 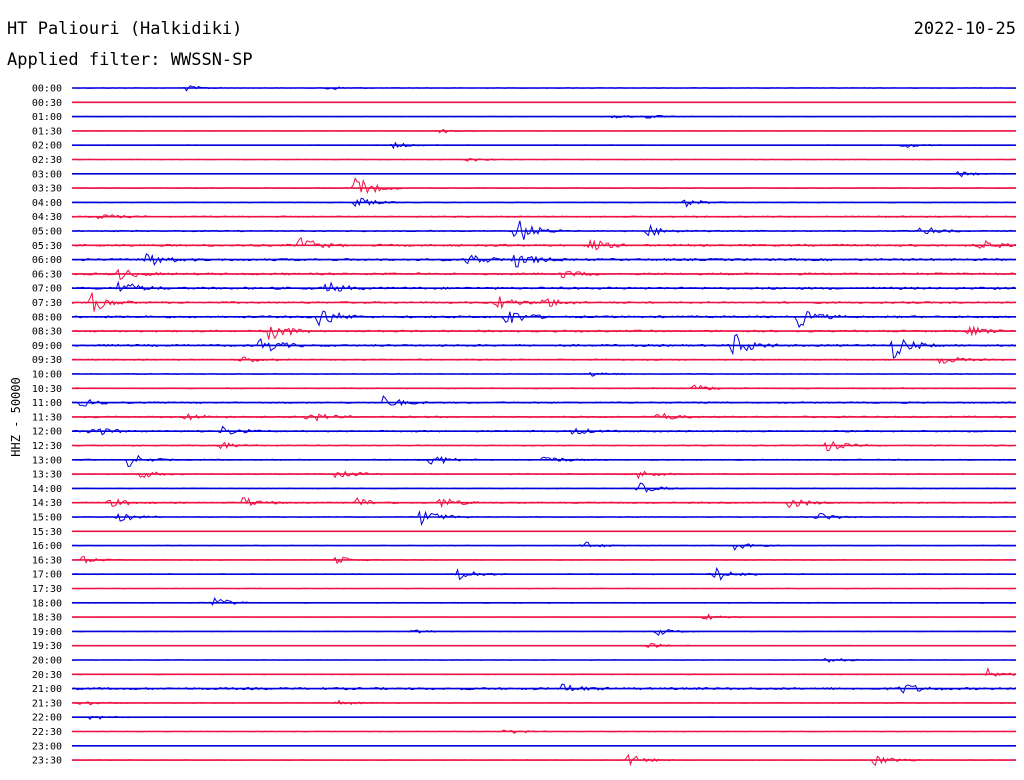 What do you see at coordinates (47, 189) in the screenshot?
I see `time-label: 03:30` at bounding box center [47, 189].